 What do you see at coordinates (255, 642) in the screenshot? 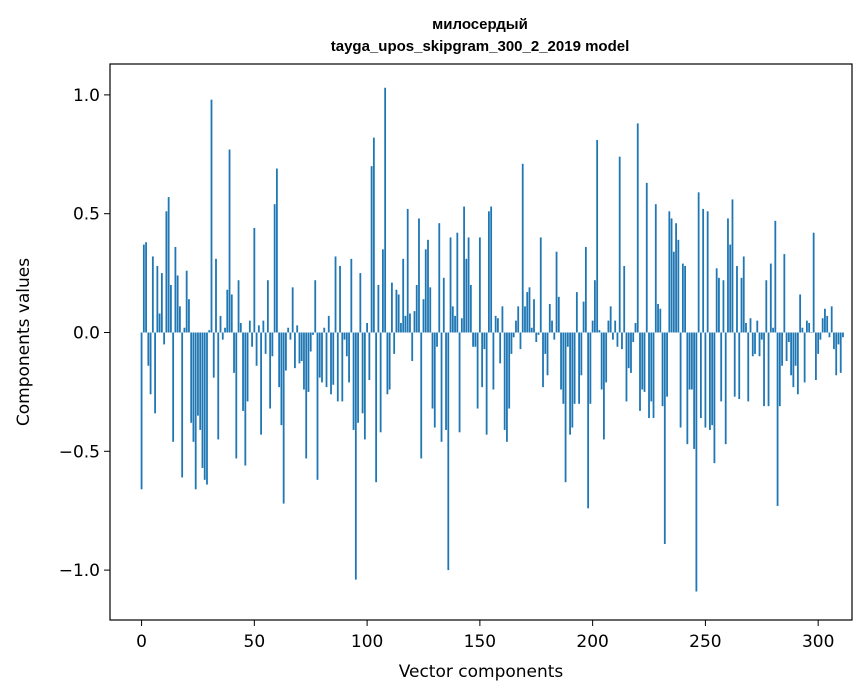
I see `x-tick-label: 50` at bounding box center [255, 642].